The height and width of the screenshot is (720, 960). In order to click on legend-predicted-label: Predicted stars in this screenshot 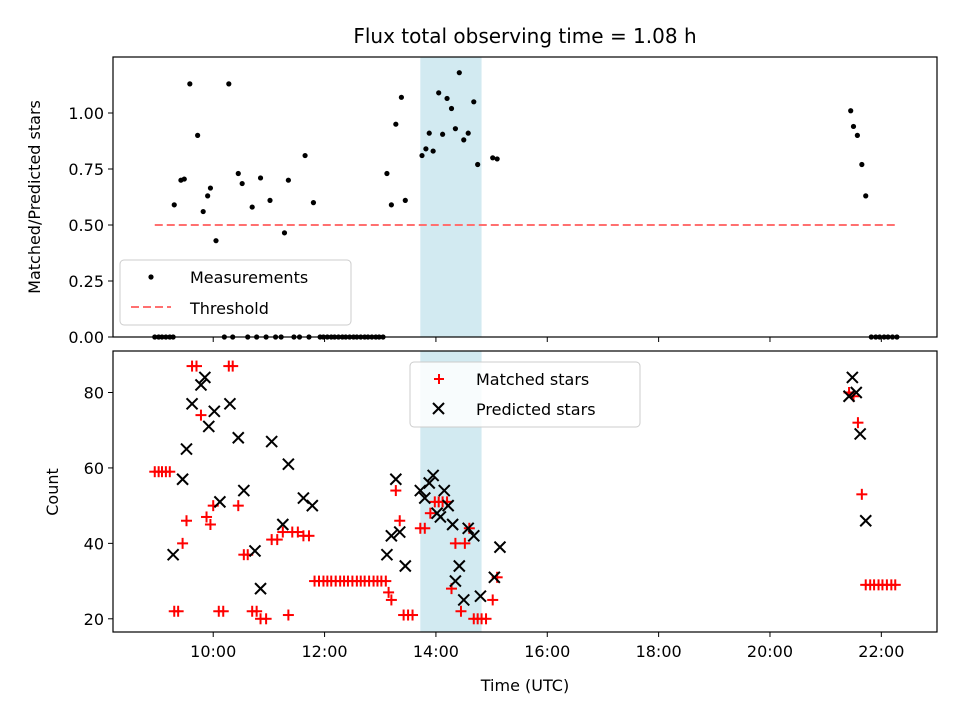, I will do `click(536, 409)`.